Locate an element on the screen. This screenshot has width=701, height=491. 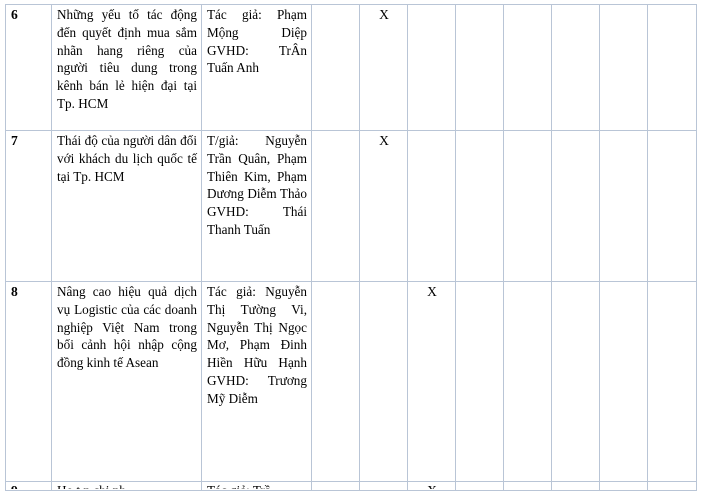
row-number-cell: 9 is located at coordinates (28, 486).